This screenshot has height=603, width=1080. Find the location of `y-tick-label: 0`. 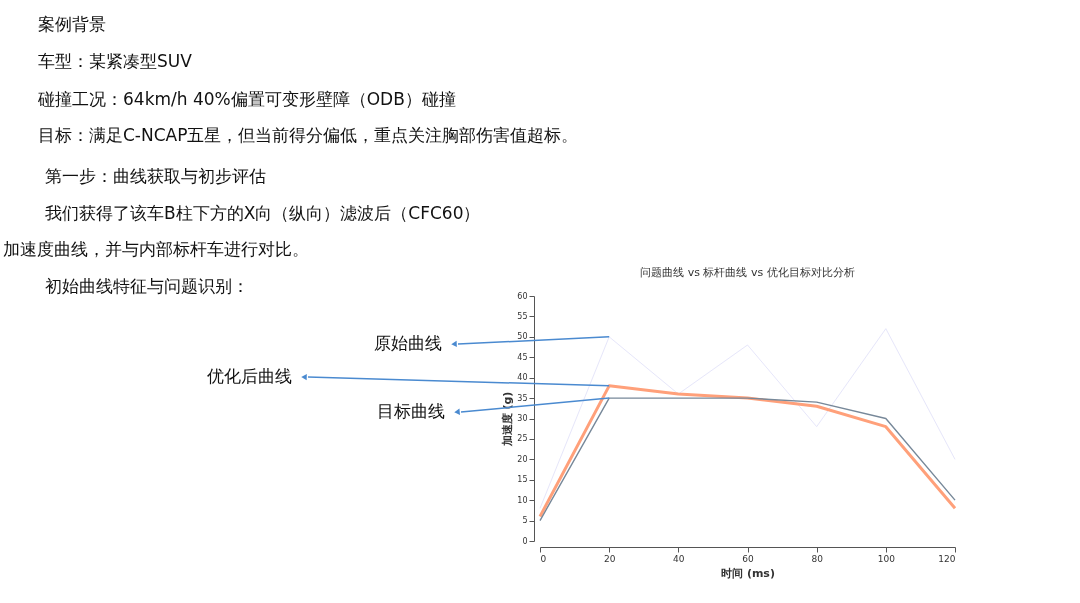

y-tick-label: 0 is located at coordinates (525, 541).